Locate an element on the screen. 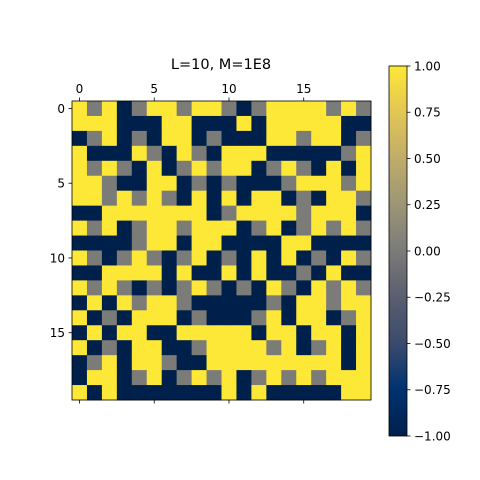 The height and width of the screenshot is (480, 480). colorbar-tick-label: 0.00 is located at coordinates (427, 251).